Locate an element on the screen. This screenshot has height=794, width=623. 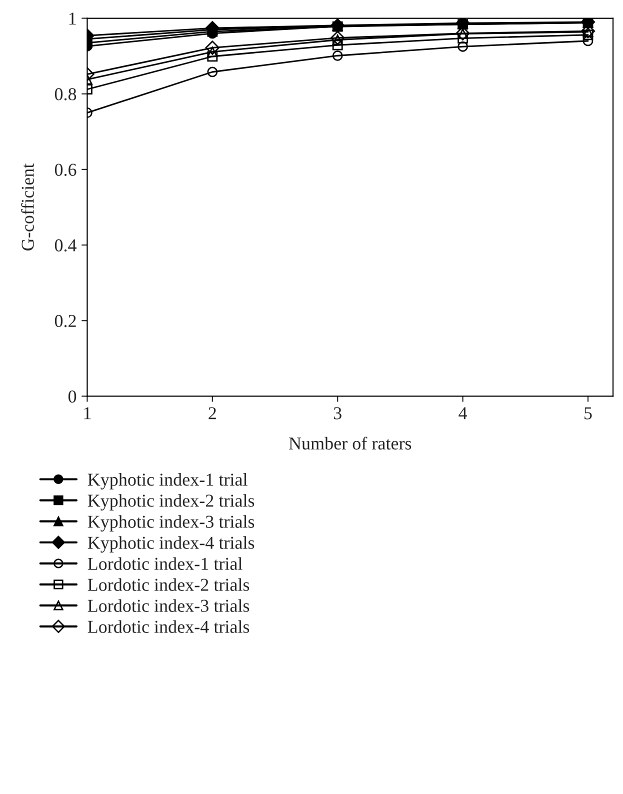
x-tick-label: 1 is located at coordinates (87, 413).